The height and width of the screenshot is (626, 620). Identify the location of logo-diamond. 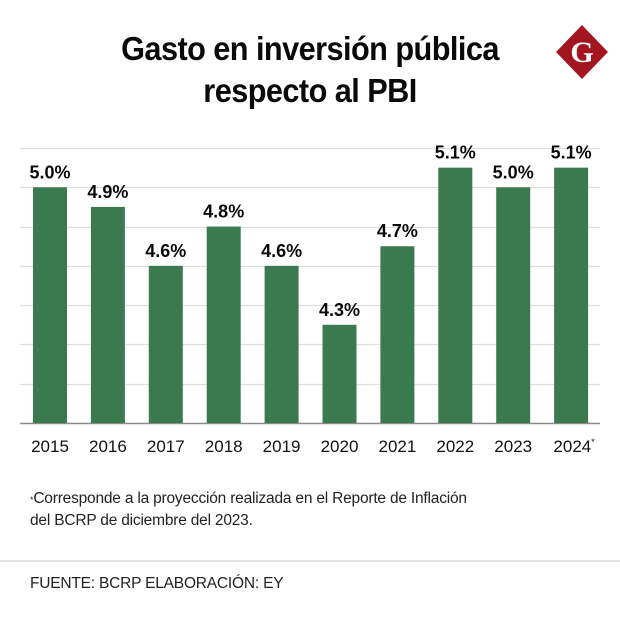
(582, 52).